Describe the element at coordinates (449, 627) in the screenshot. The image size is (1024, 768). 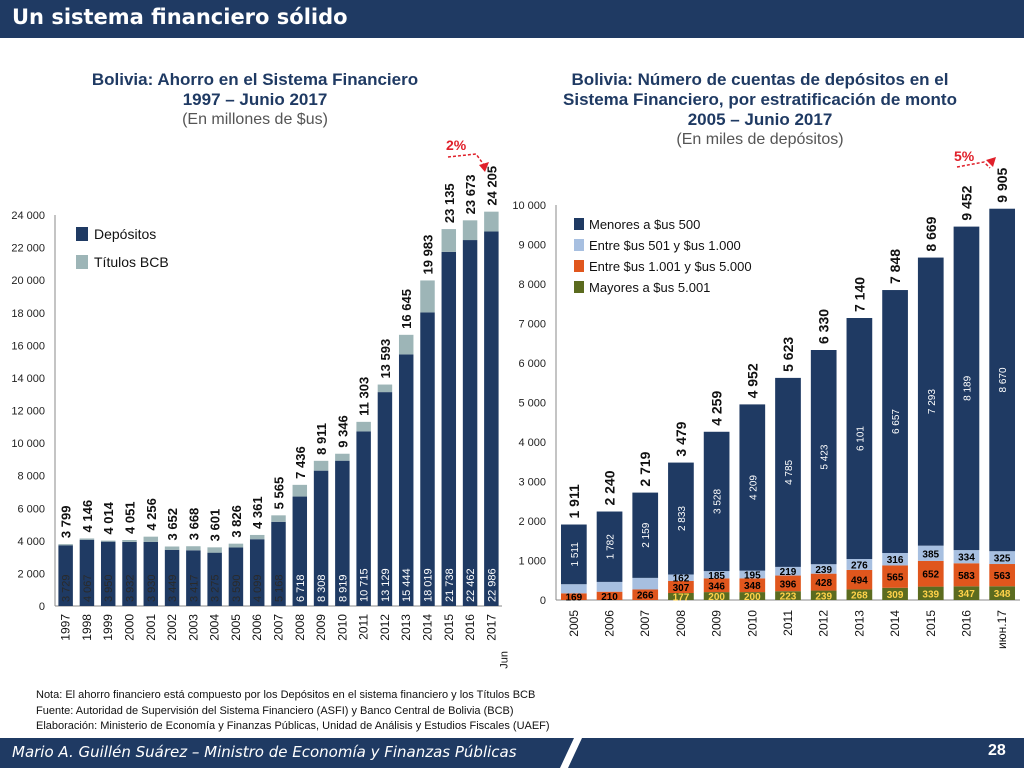
I see `left-x-tick-label: 2015` at that location.